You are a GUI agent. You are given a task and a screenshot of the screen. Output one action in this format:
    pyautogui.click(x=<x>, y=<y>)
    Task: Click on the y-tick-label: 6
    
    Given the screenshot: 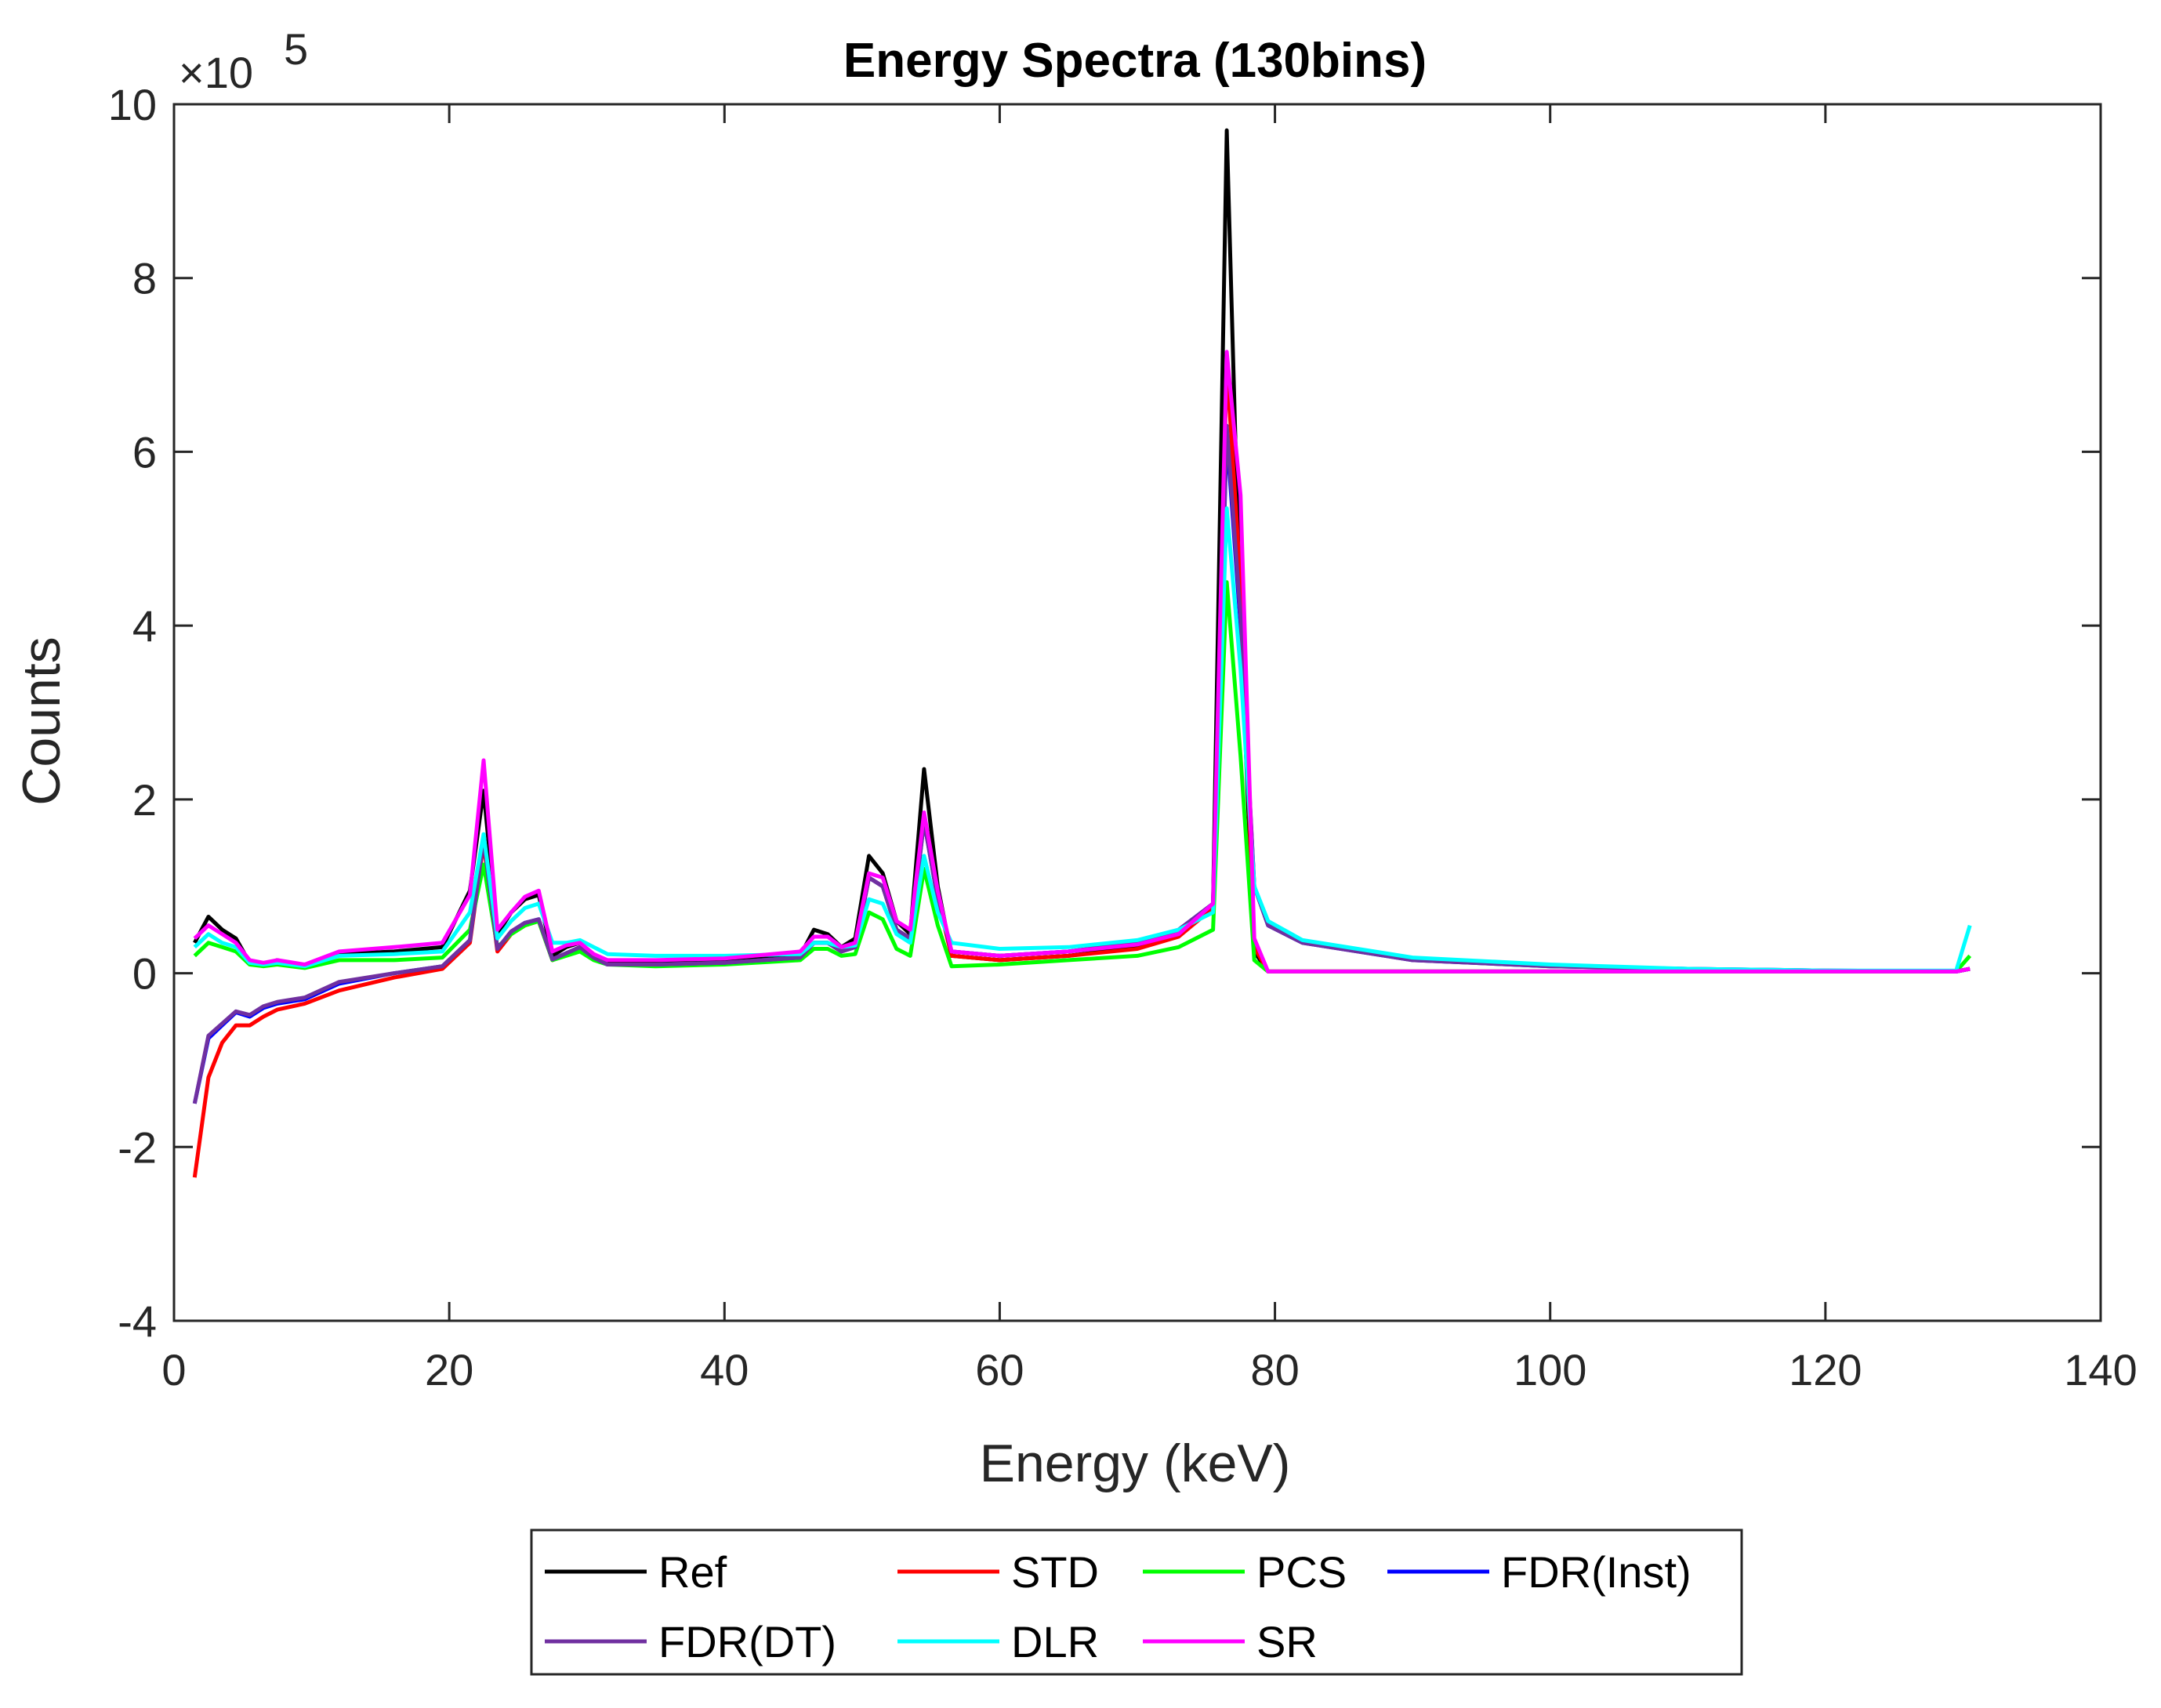 What is the action you would take?
    pyautogui.click(x=144, y=452)
    